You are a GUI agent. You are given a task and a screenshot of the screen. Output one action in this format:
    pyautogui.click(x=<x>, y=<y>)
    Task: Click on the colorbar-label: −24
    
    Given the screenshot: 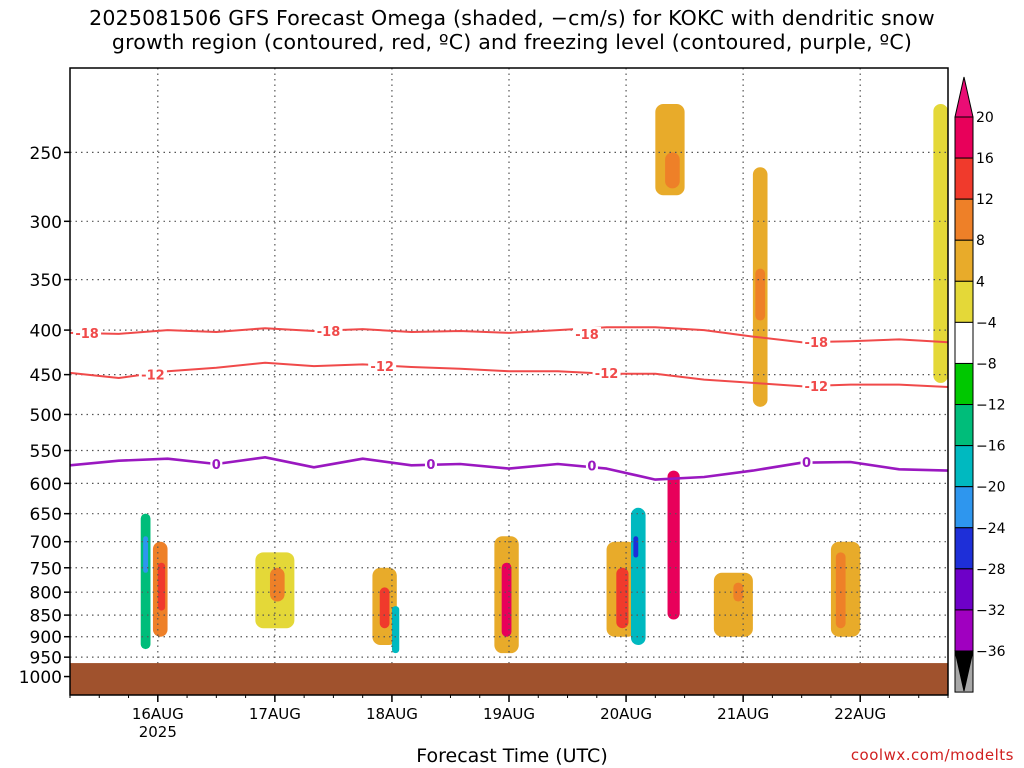 What is the action you would take?
    pyautogui.click(x=991, y=529)
    